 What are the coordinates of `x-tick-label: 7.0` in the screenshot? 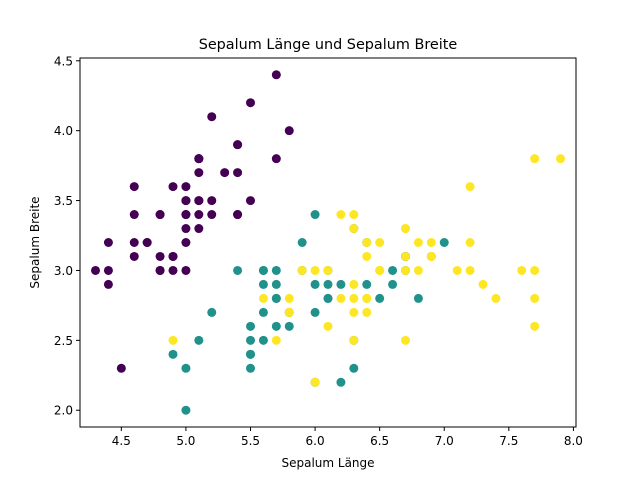 It's located at (444, 441).